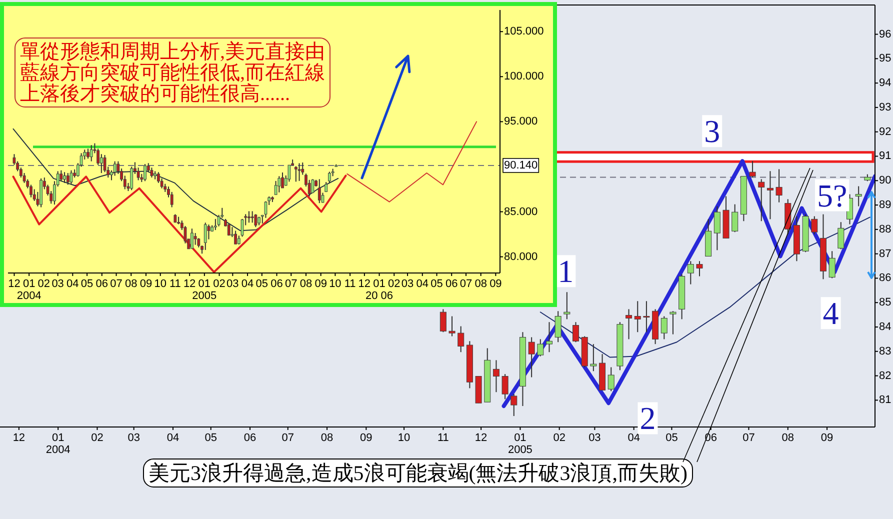 Image resolution: width=893 pixels, height=519 pixels. I want to click on y-tick-label: 83, so click(885, 351).